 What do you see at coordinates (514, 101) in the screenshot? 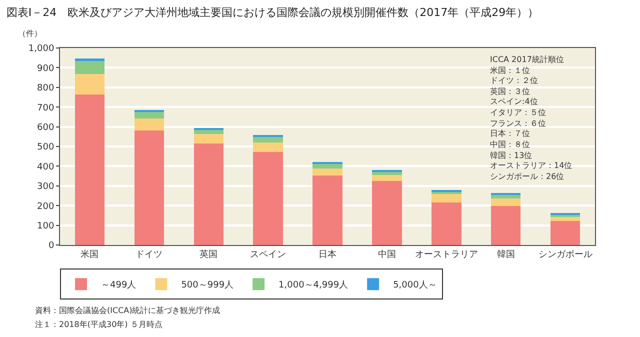
I see `annotation: スペイン:4位` at bounding box center [514, 101].